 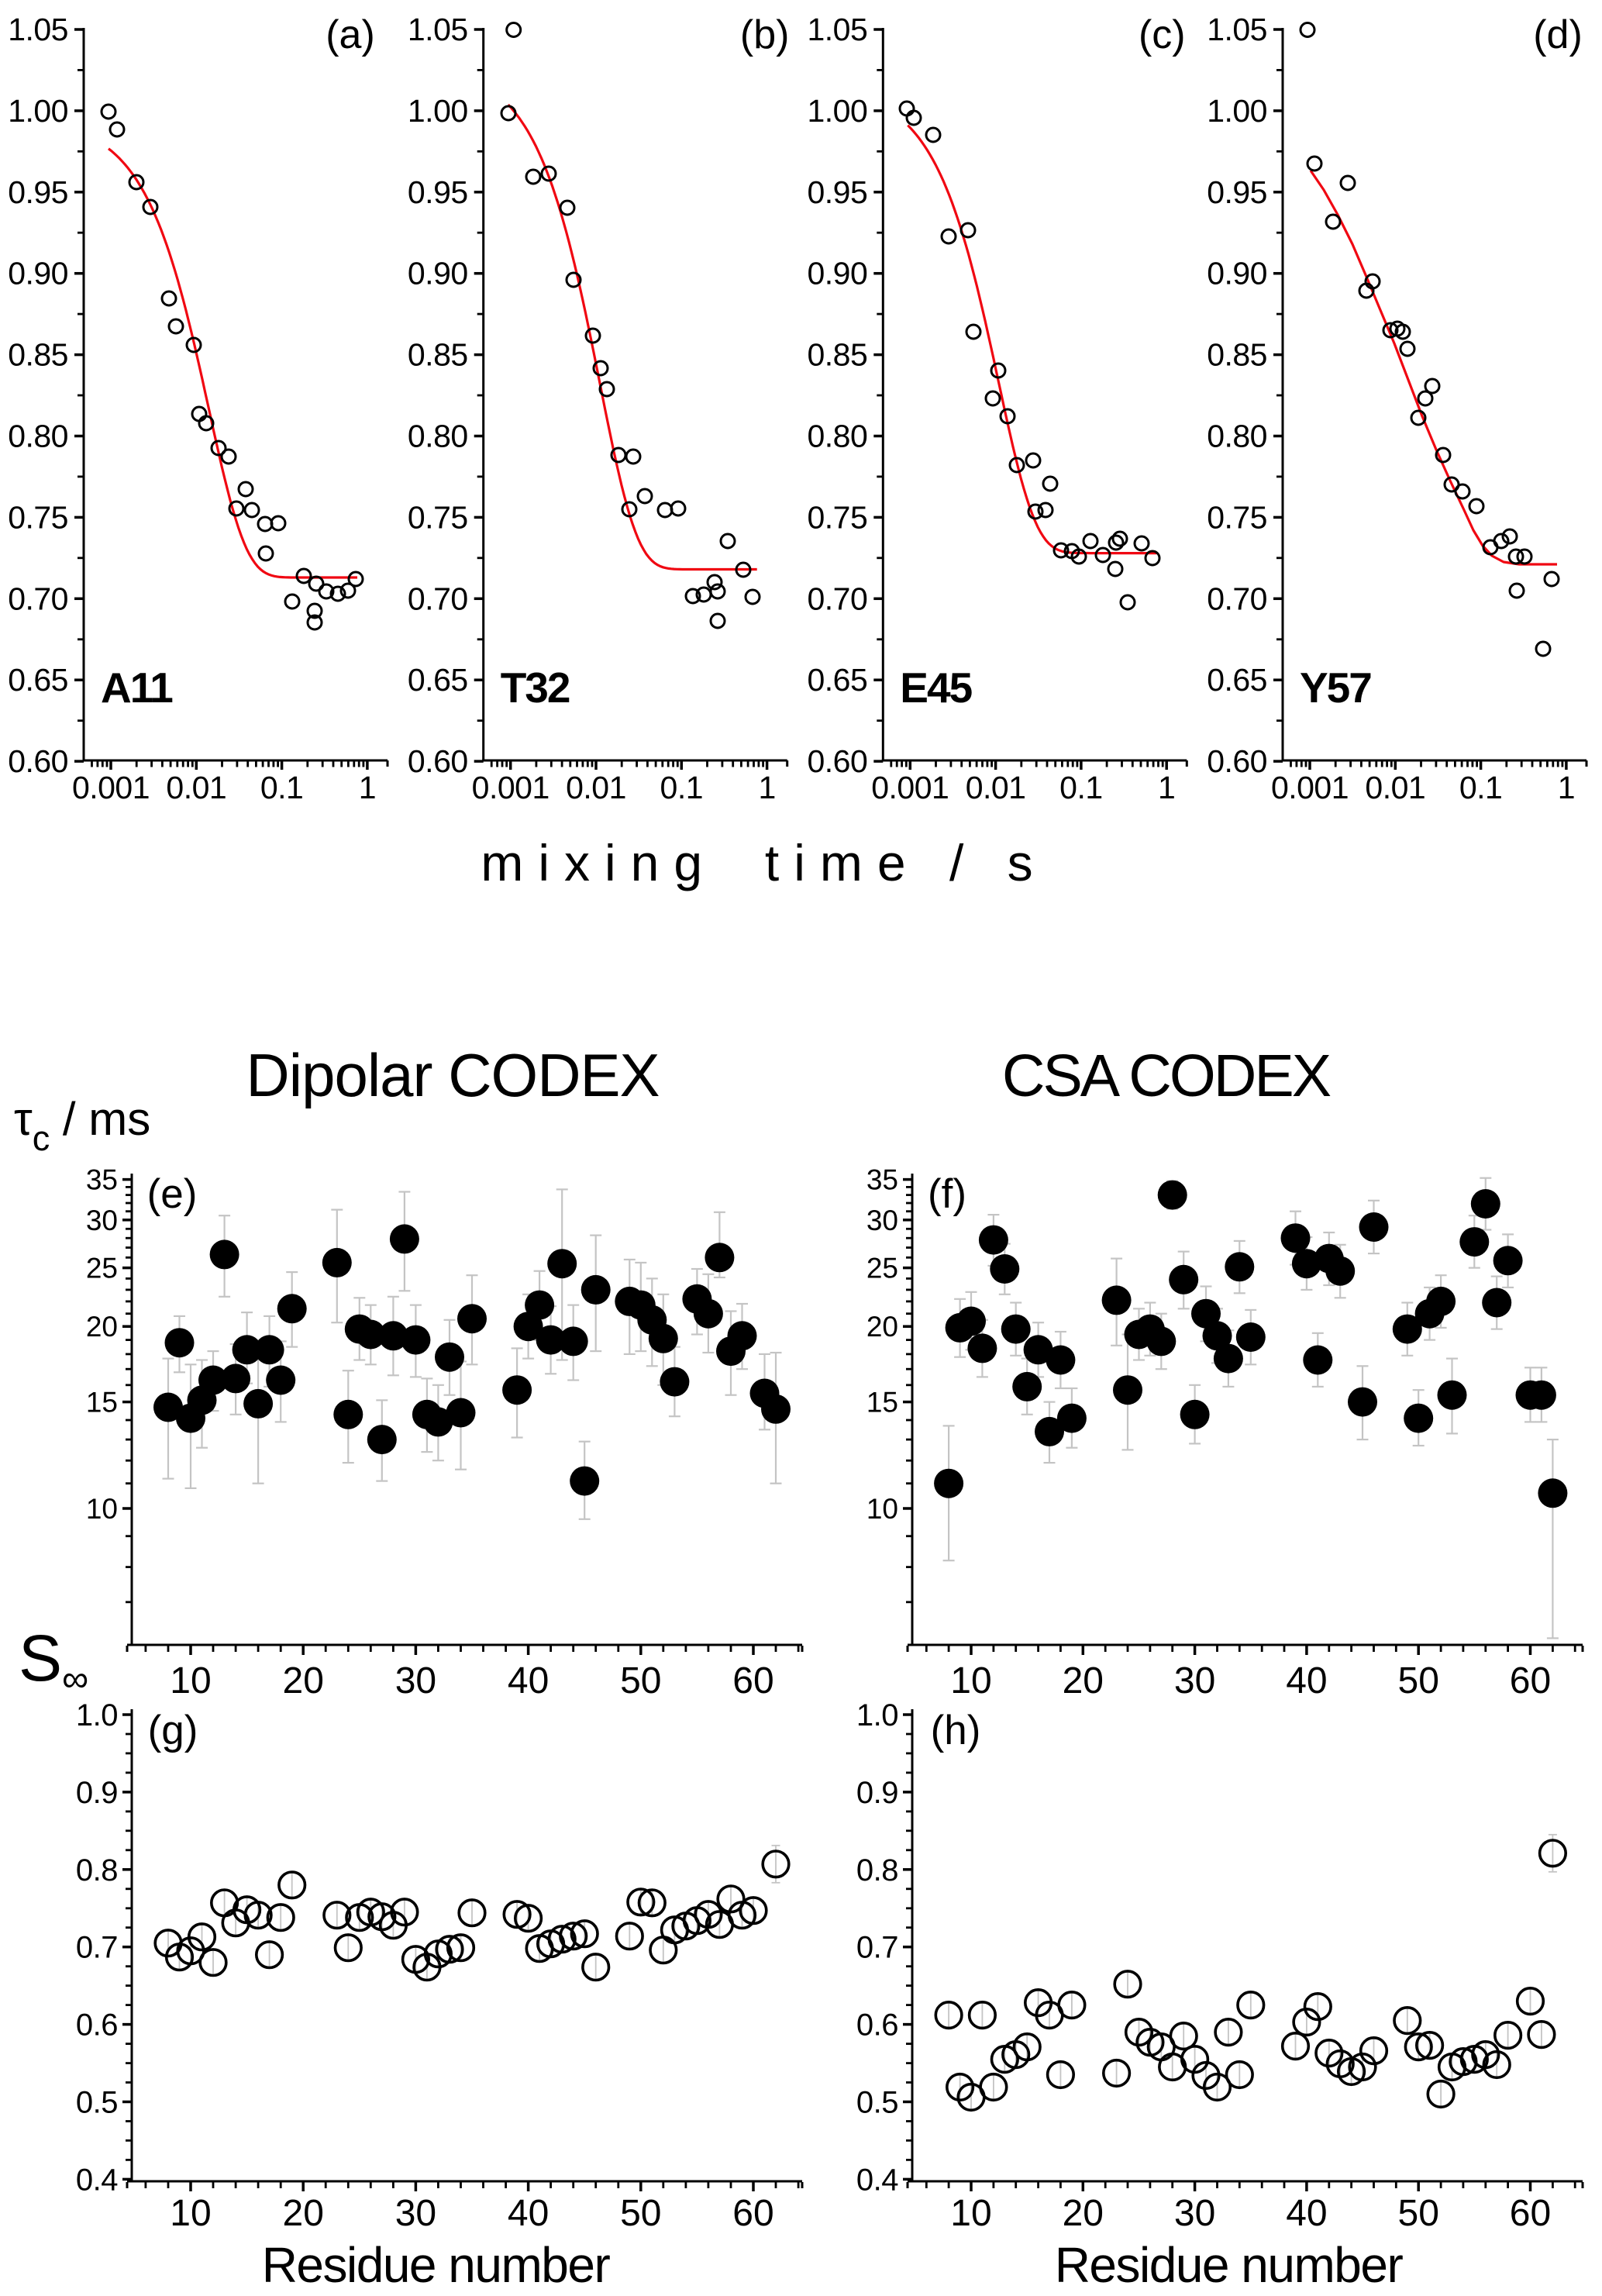 I want to click on svg-text: (f), so click(x=947, y=1194).